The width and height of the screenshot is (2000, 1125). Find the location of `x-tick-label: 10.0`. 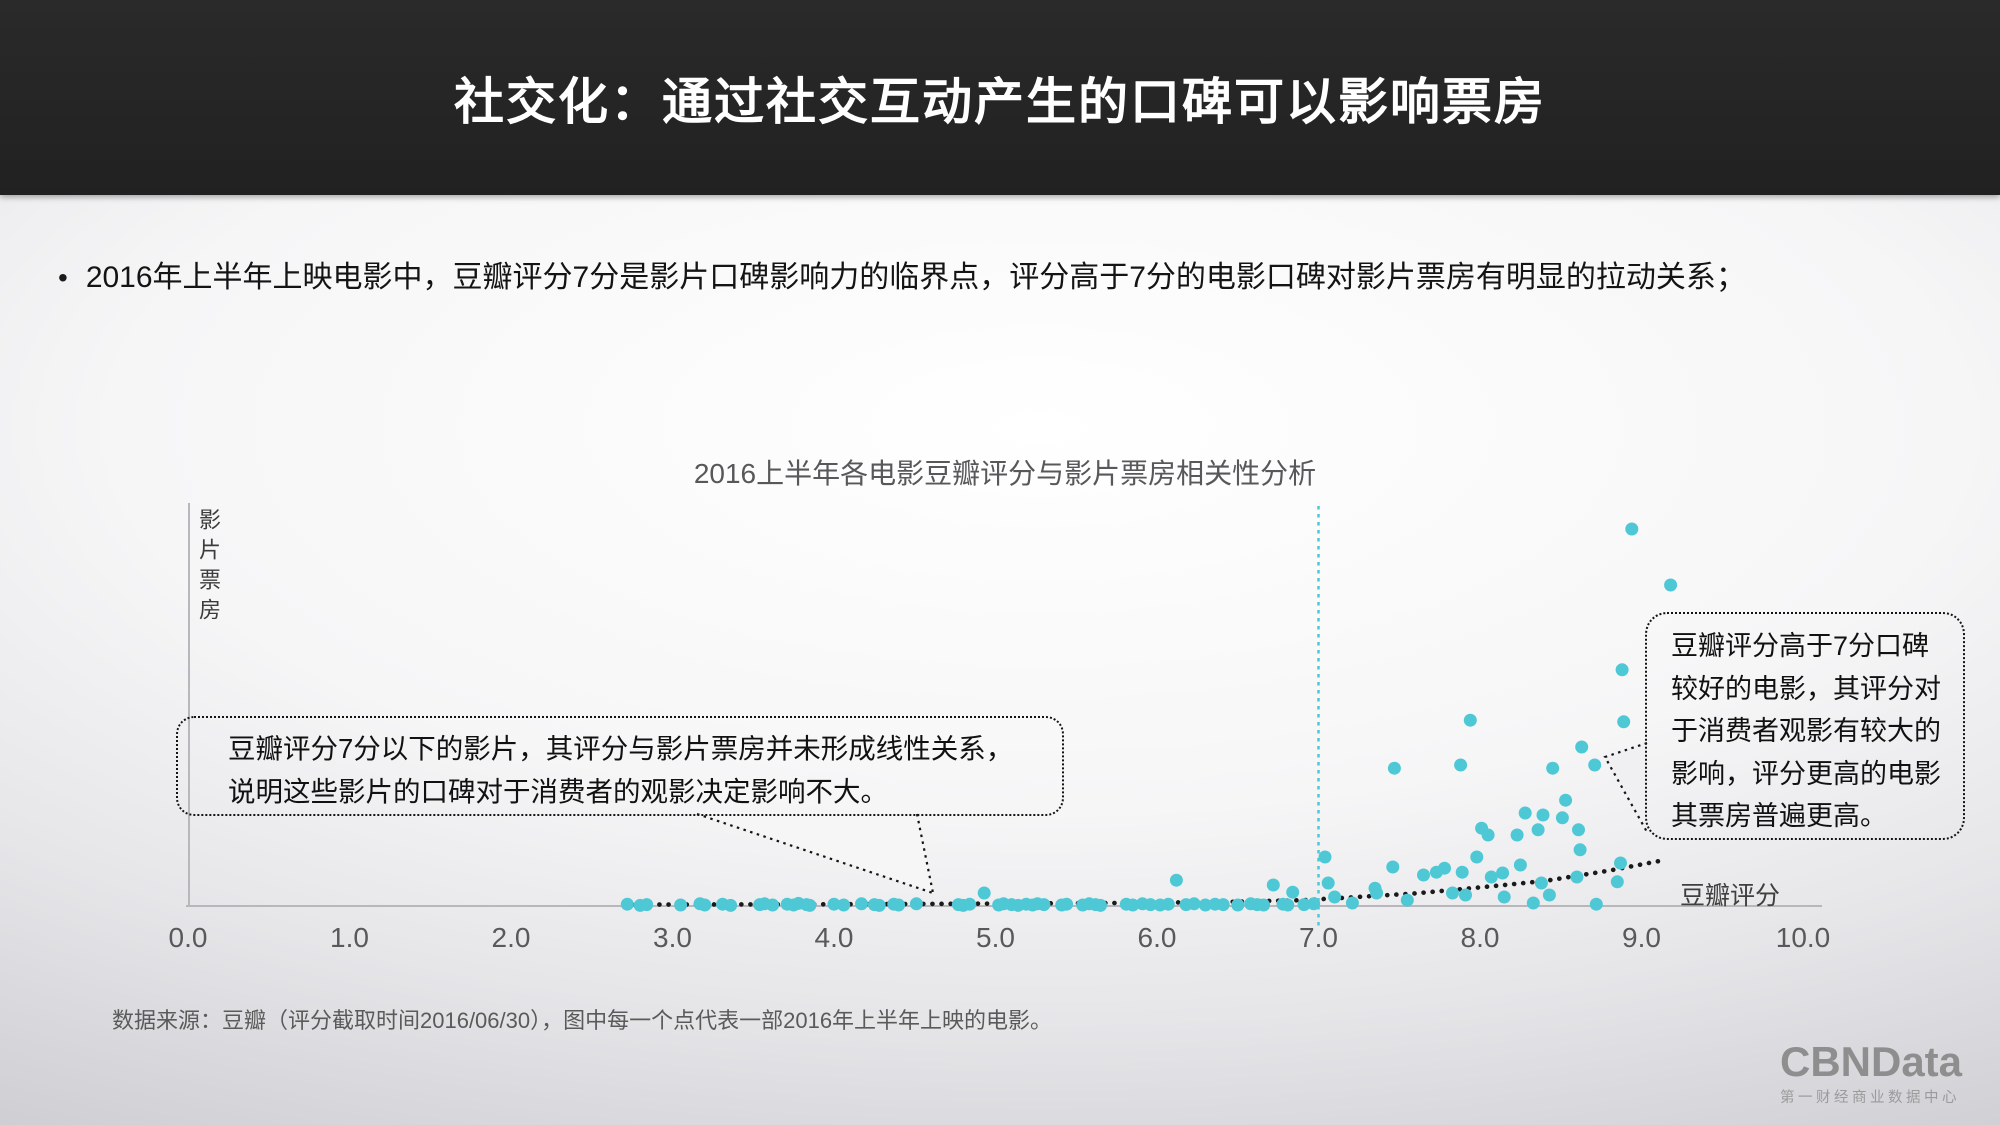

x-tick-label: 10.0 is located at coordinates (1803, 937).